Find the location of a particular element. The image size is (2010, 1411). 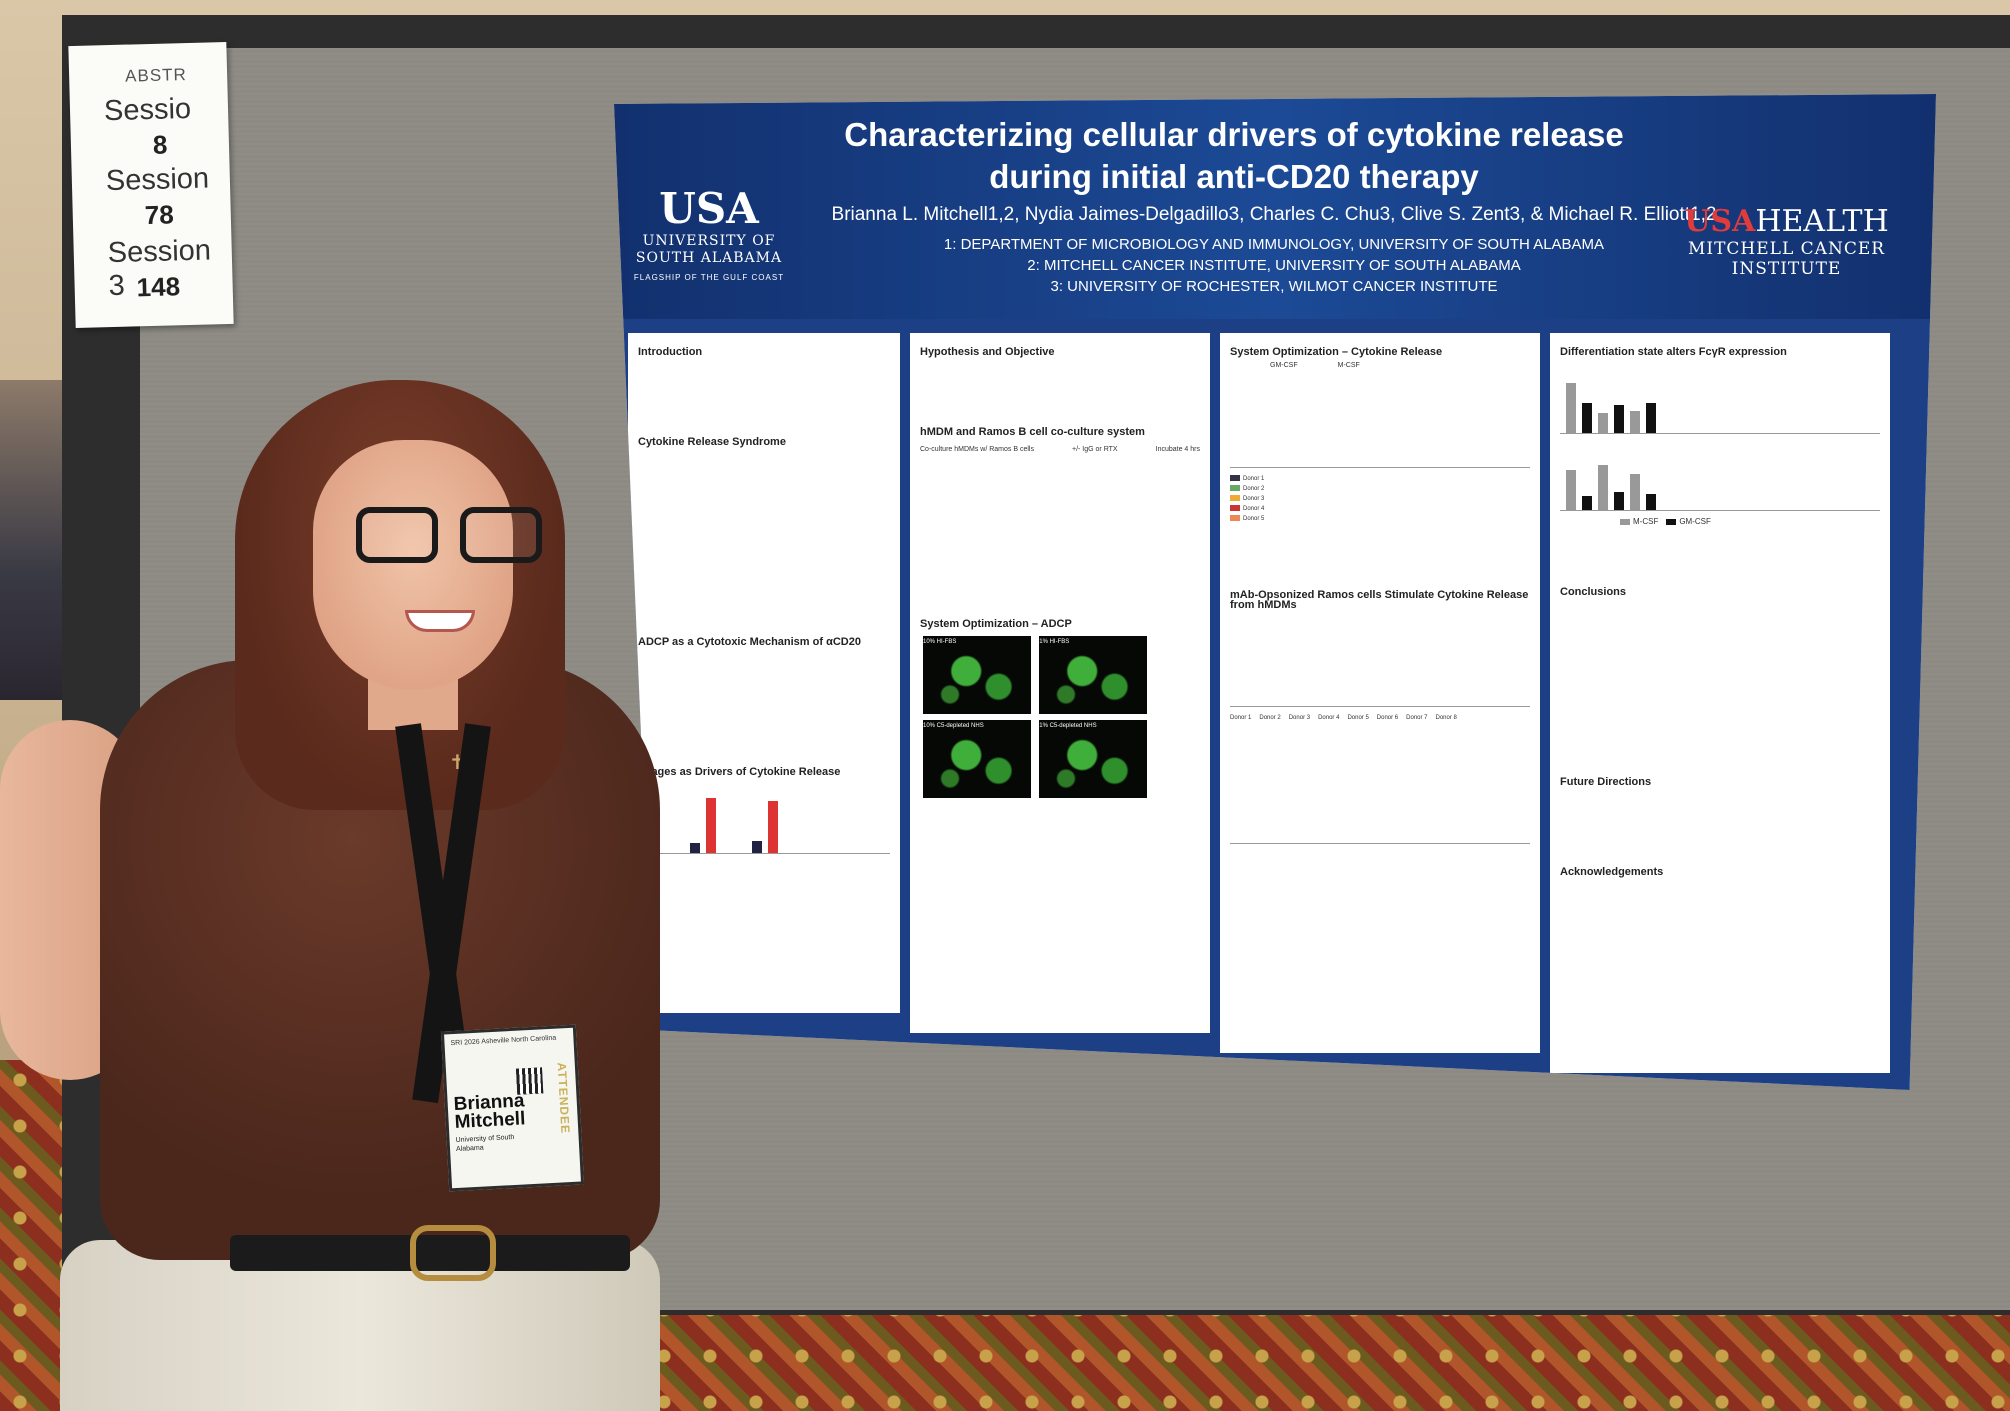

legend-donor-4: Donor 4 is located at coordinates (1254, 509).